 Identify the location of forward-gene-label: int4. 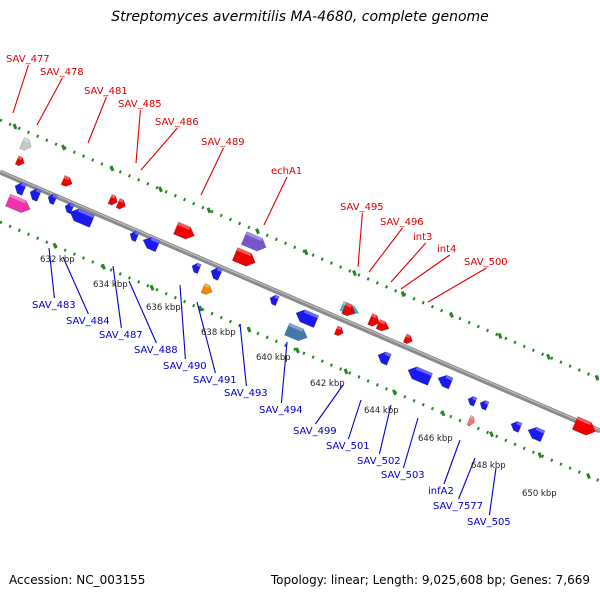
(446, 249).